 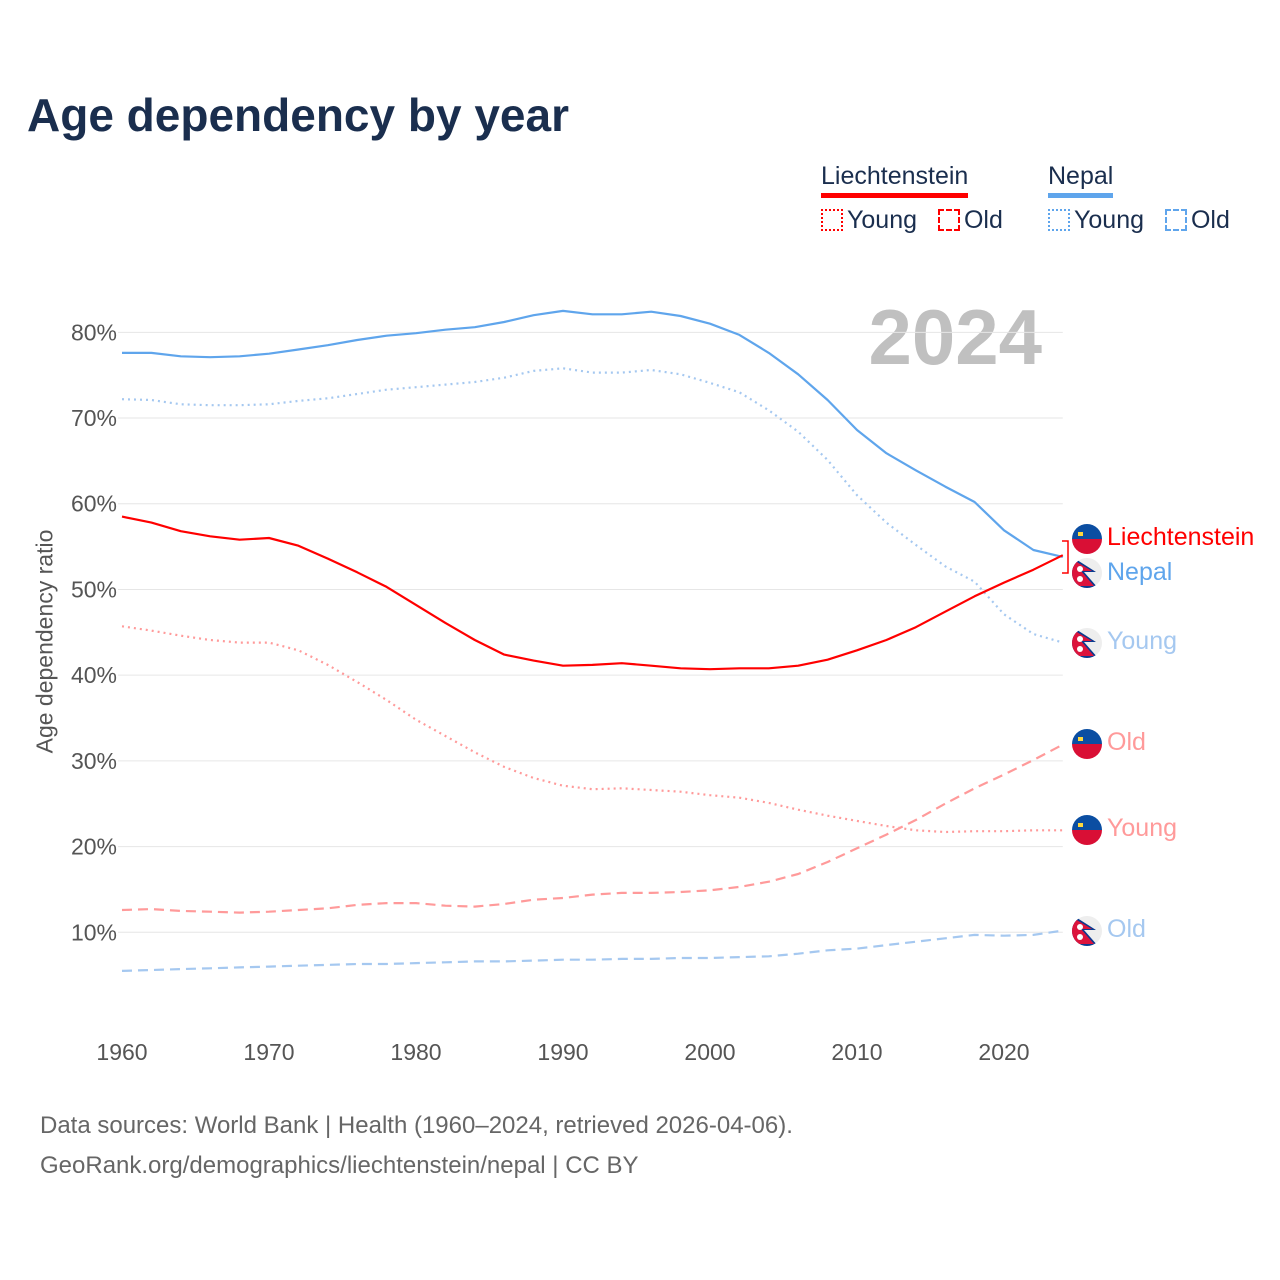 I want to click on x-tick-label: 2010, so click(x=856, y=1052).